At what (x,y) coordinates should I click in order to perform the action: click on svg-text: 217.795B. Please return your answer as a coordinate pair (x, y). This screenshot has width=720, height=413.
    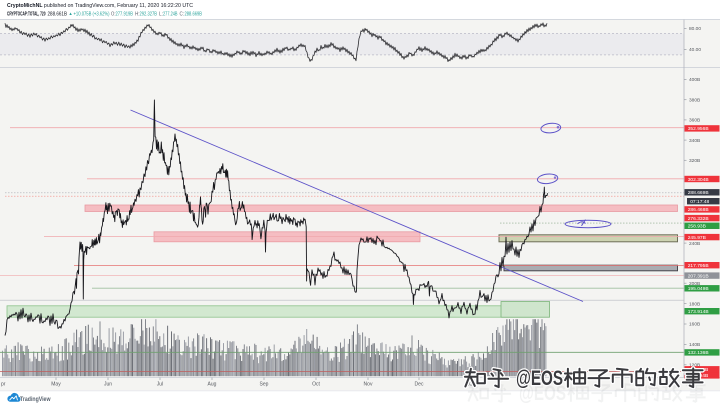
    Looking at the image, I should click on (698, 266).